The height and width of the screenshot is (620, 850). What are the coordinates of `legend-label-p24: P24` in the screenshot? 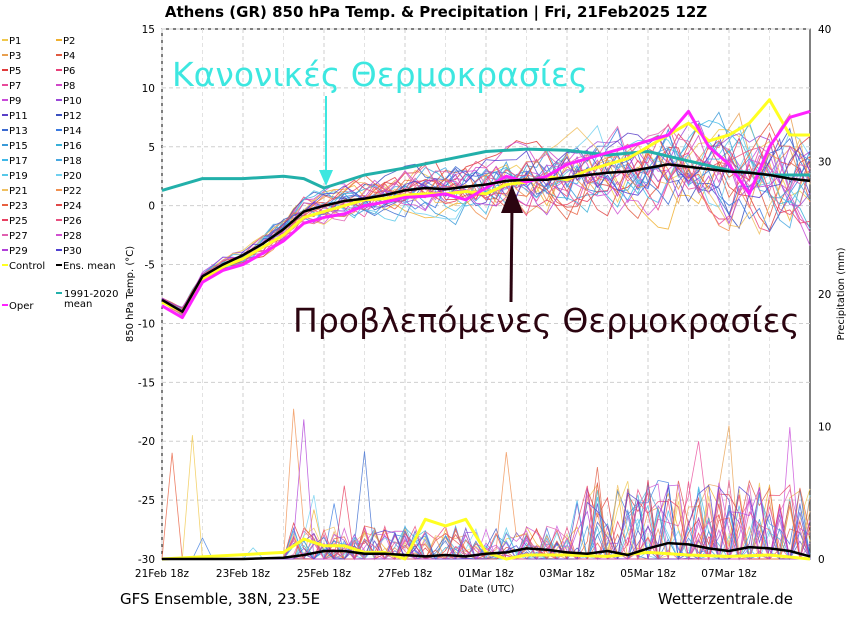 It's located at (72, 206).